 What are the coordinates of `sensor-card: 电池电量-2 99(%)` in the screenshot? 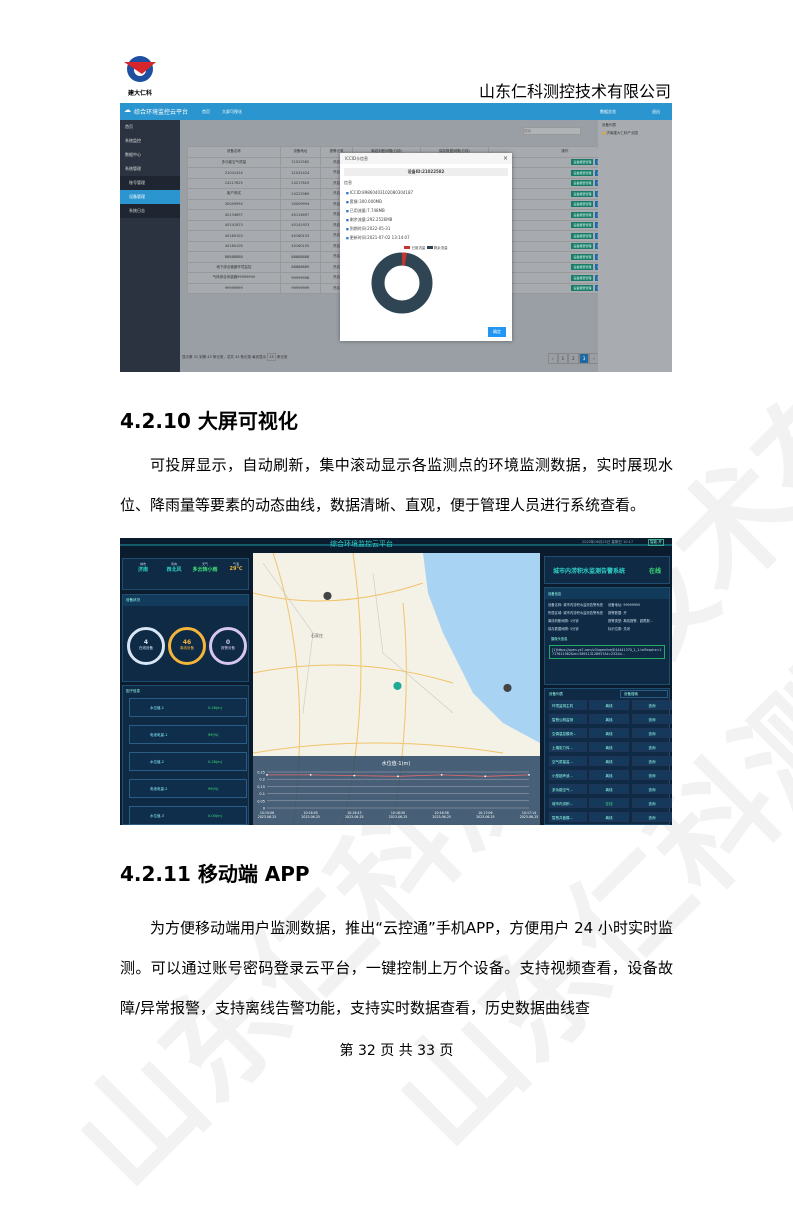 It's located at (188, 788).